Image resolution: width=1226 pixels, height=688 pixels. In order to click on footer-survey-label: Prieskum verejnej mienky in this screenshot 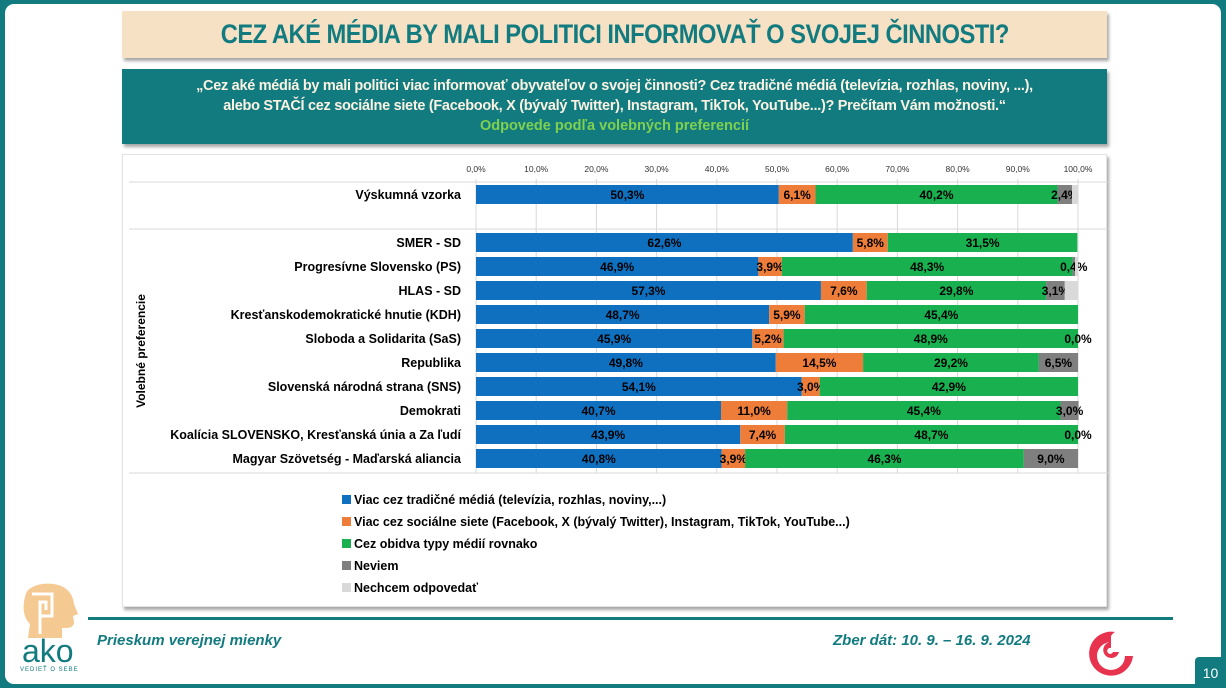, I will do `click(189, 640)`.